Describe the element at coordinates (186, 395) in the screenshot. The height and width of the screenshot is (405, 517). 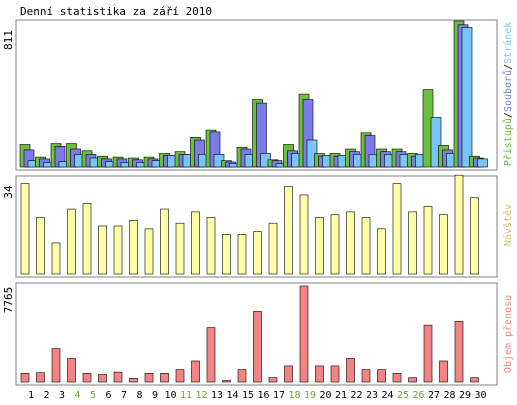
I see `x-tick-label-day-11: 11` at that location.